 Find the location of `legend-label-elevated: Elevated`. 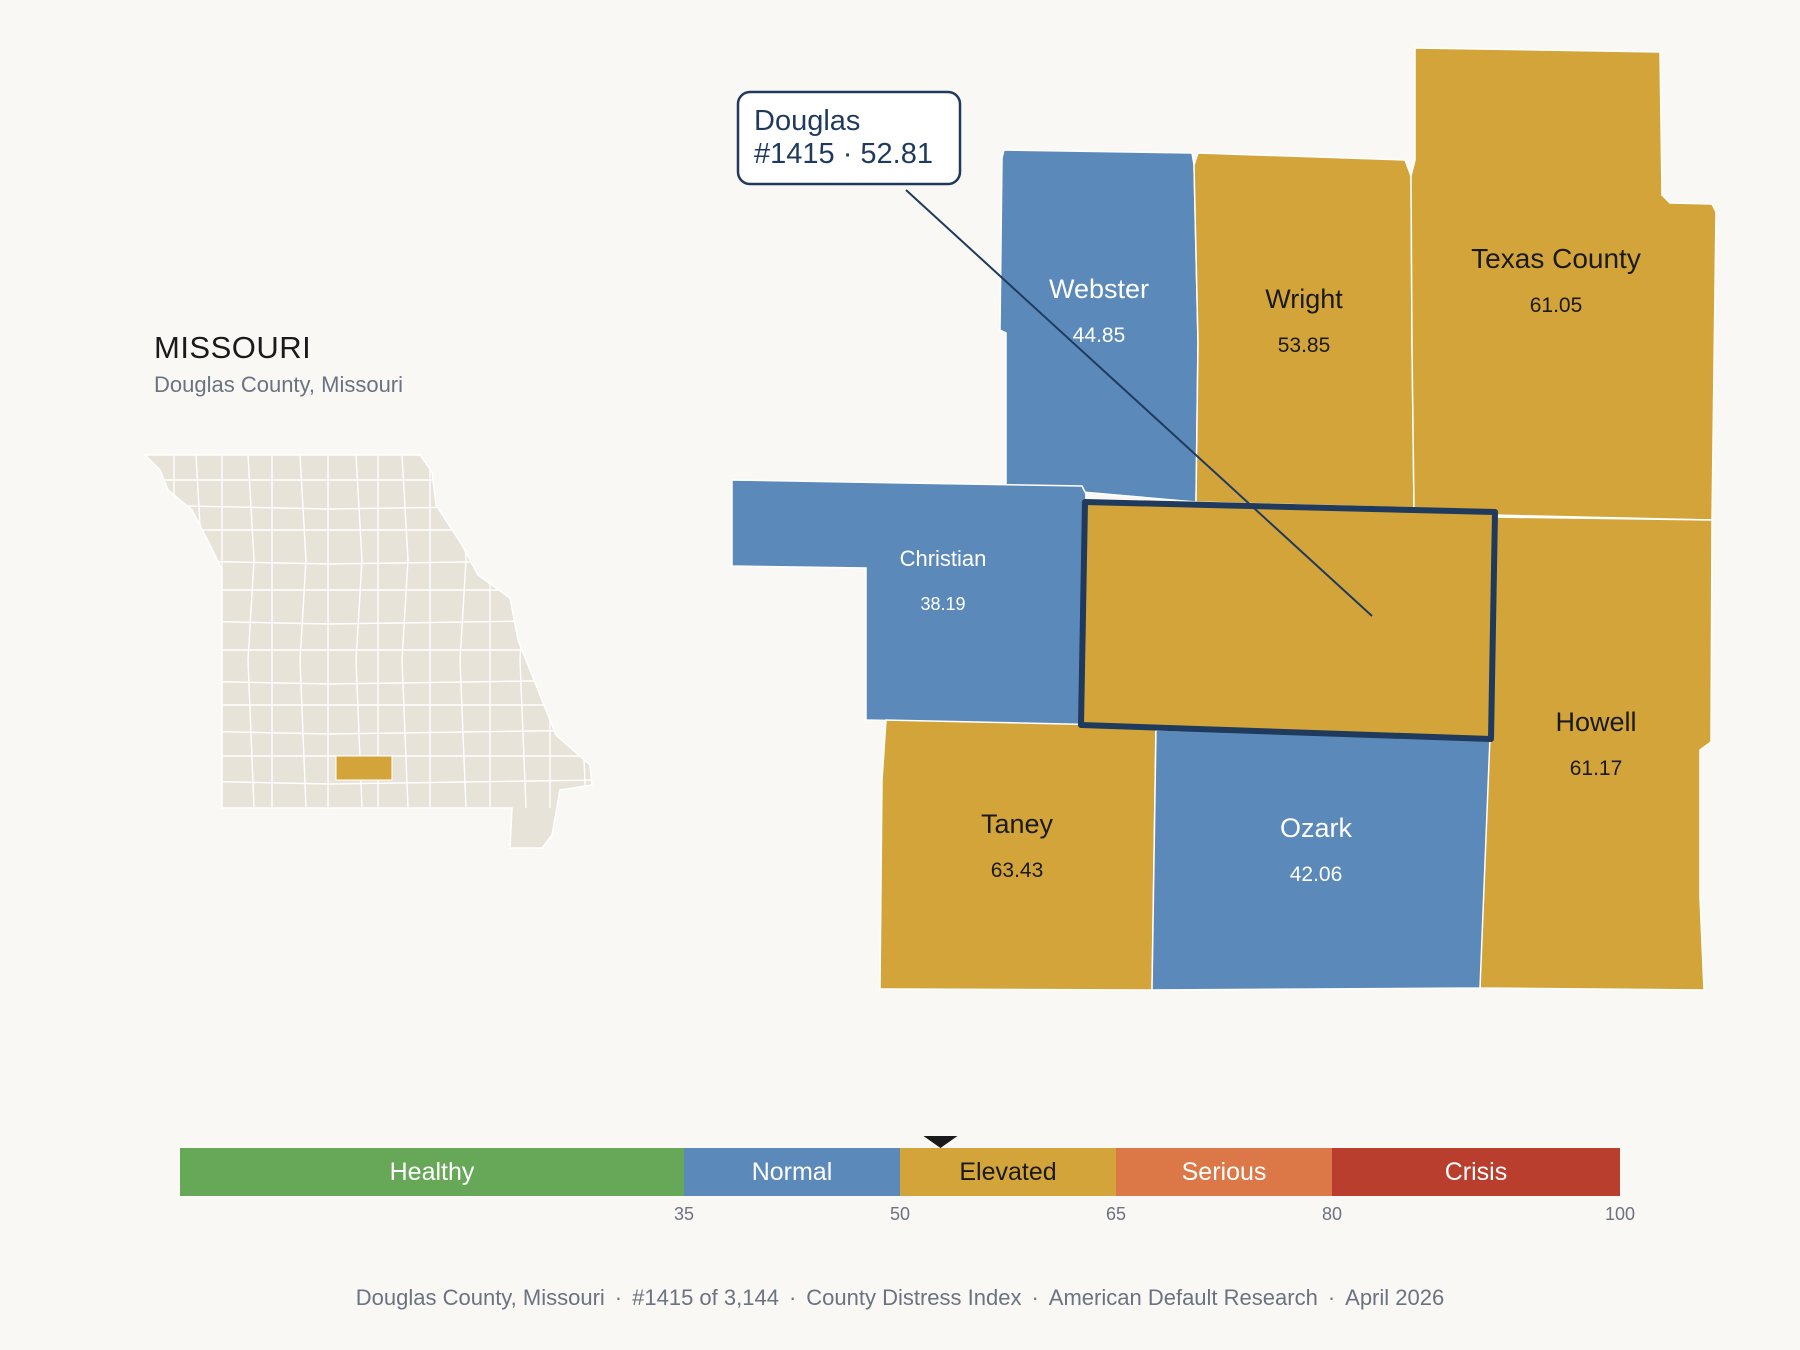

legend-label-elevated: Elevated is located at coordinates (1007, 1172).